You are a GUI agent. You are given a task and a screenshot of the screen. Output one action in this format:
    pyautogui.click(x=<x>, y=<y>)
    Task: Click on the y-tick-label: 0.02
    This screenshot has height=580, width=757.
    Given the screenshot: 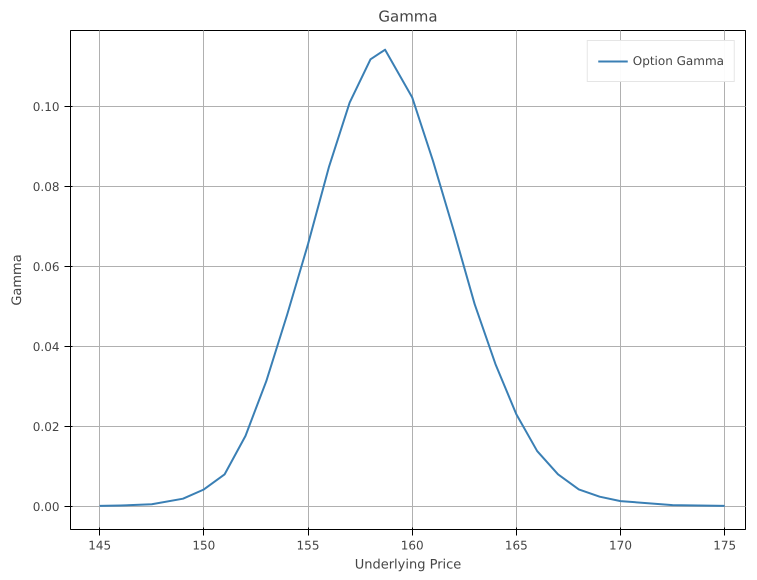 What is the action you would take?
    pyautogui.click(x=46, y=427)
    